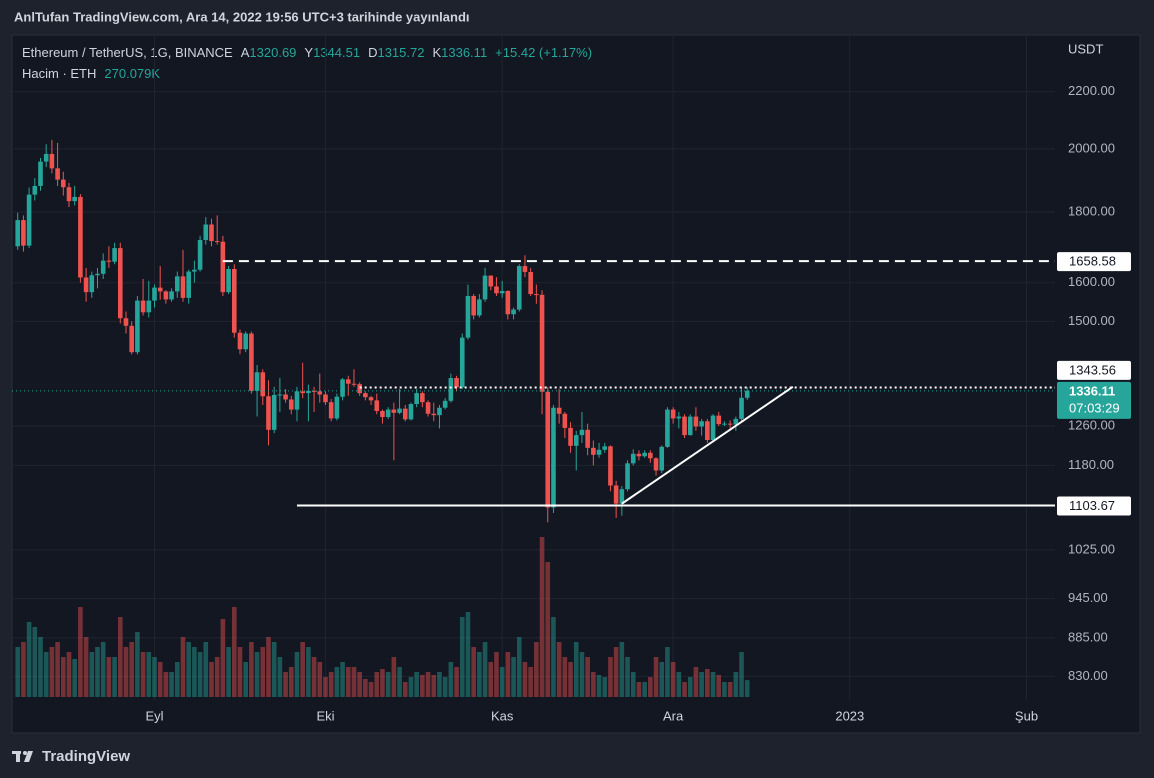 The height and width of the screenshot is (778, 1154). Describe the element at coordinates (1092, 261) in the screenshot. I see `price-label: 1658.58` at that location.